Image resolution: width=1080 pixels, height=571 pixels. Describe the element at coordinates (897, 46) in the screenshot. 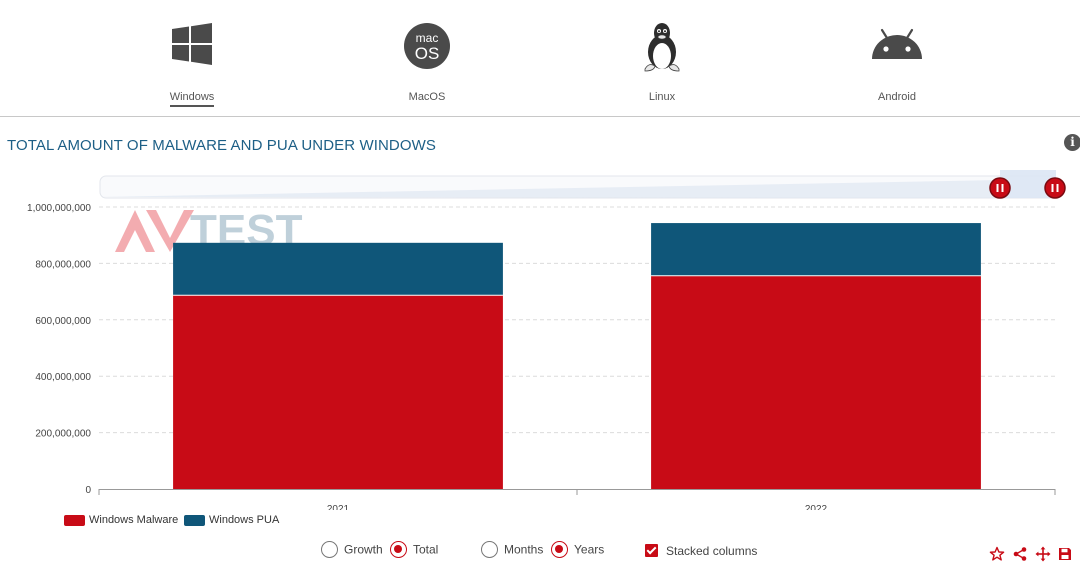

I see `android-icon` at that location.